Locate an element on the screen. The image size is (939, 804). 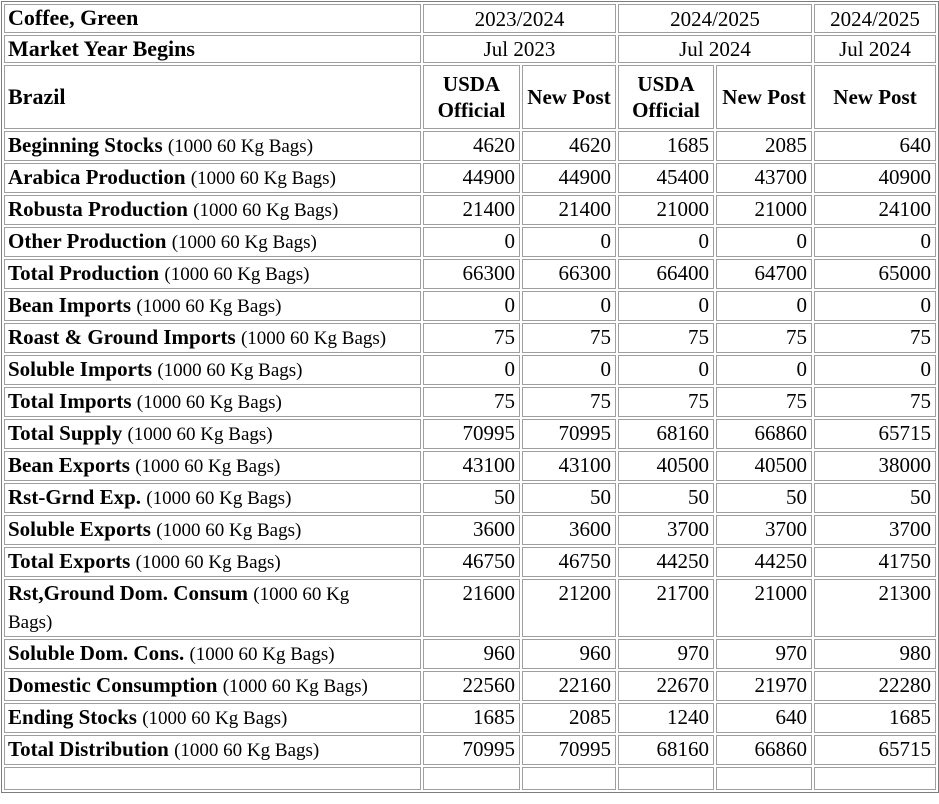
value-cell: 65715 is located at coordinates (875, 434).